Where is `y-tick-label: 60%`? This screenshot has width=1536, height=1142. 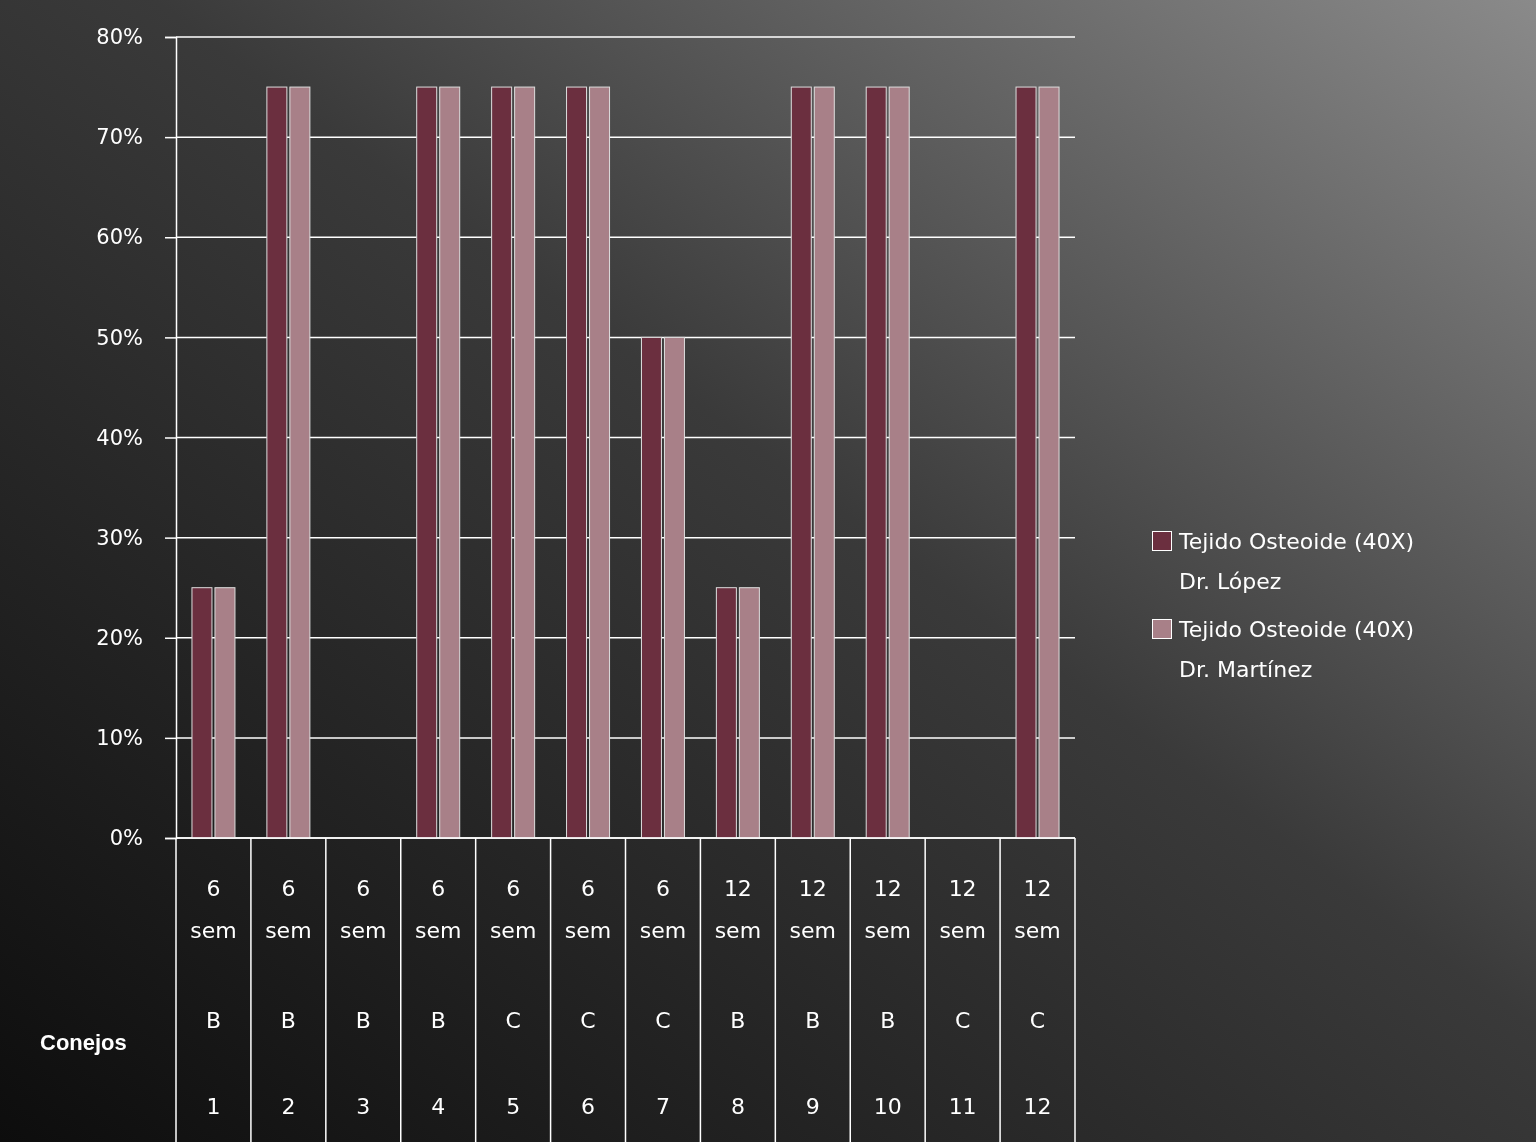
y-tick-label: 60% is located at coordinates (119, 237).